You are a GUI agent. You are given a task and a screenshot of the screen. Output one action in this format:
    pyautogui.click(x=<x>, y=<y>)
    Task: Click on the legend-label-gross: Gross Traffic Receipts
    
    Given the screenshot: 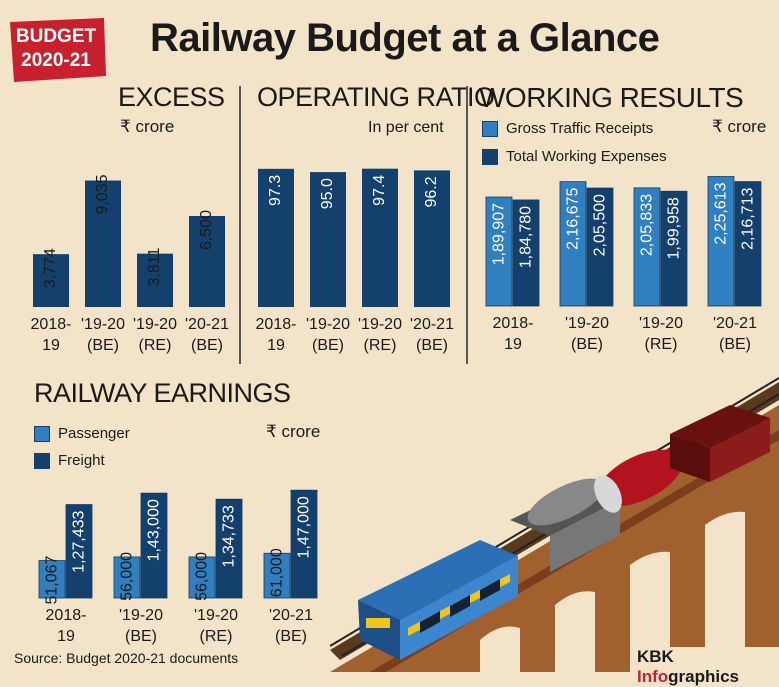 What is the action you would take?
    pyautogui.click(x=580, y=128)
    